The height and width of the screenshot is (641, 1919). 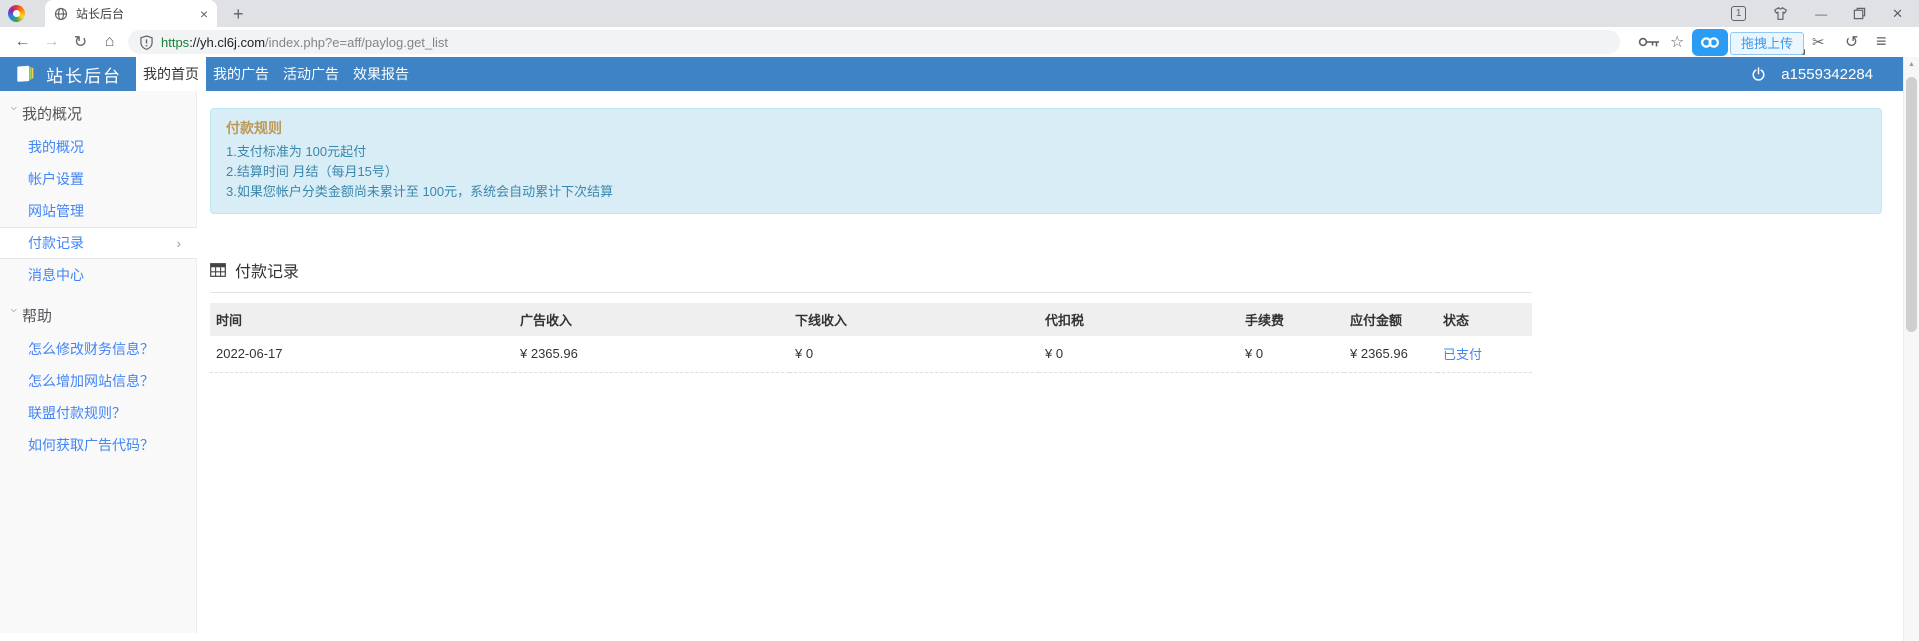 What do you see at coordinates (56, 211) in the screenshot?
I see `sidebar-item-site-management: 网站管理` at bounding box center [56, 211].